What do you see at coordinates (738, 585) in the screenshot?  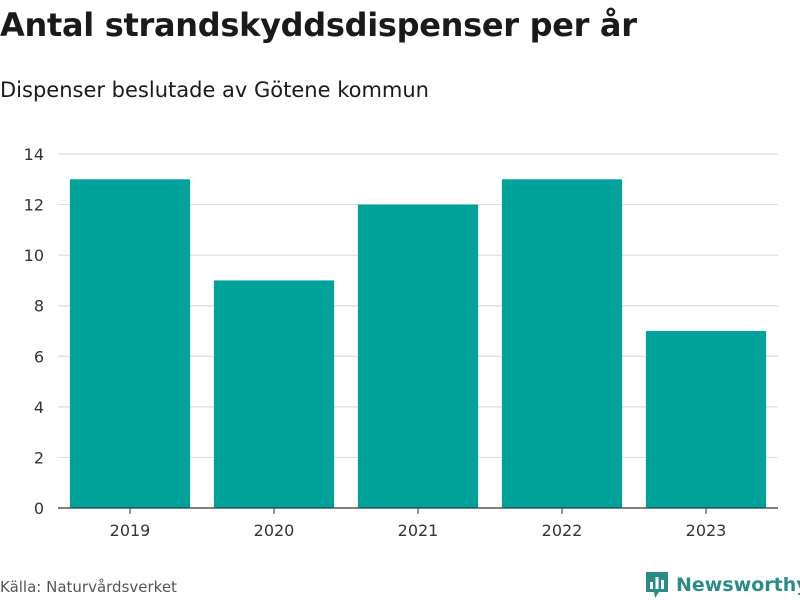 I see `brand-name: Newsworthy` at bounding box center [738, 585].